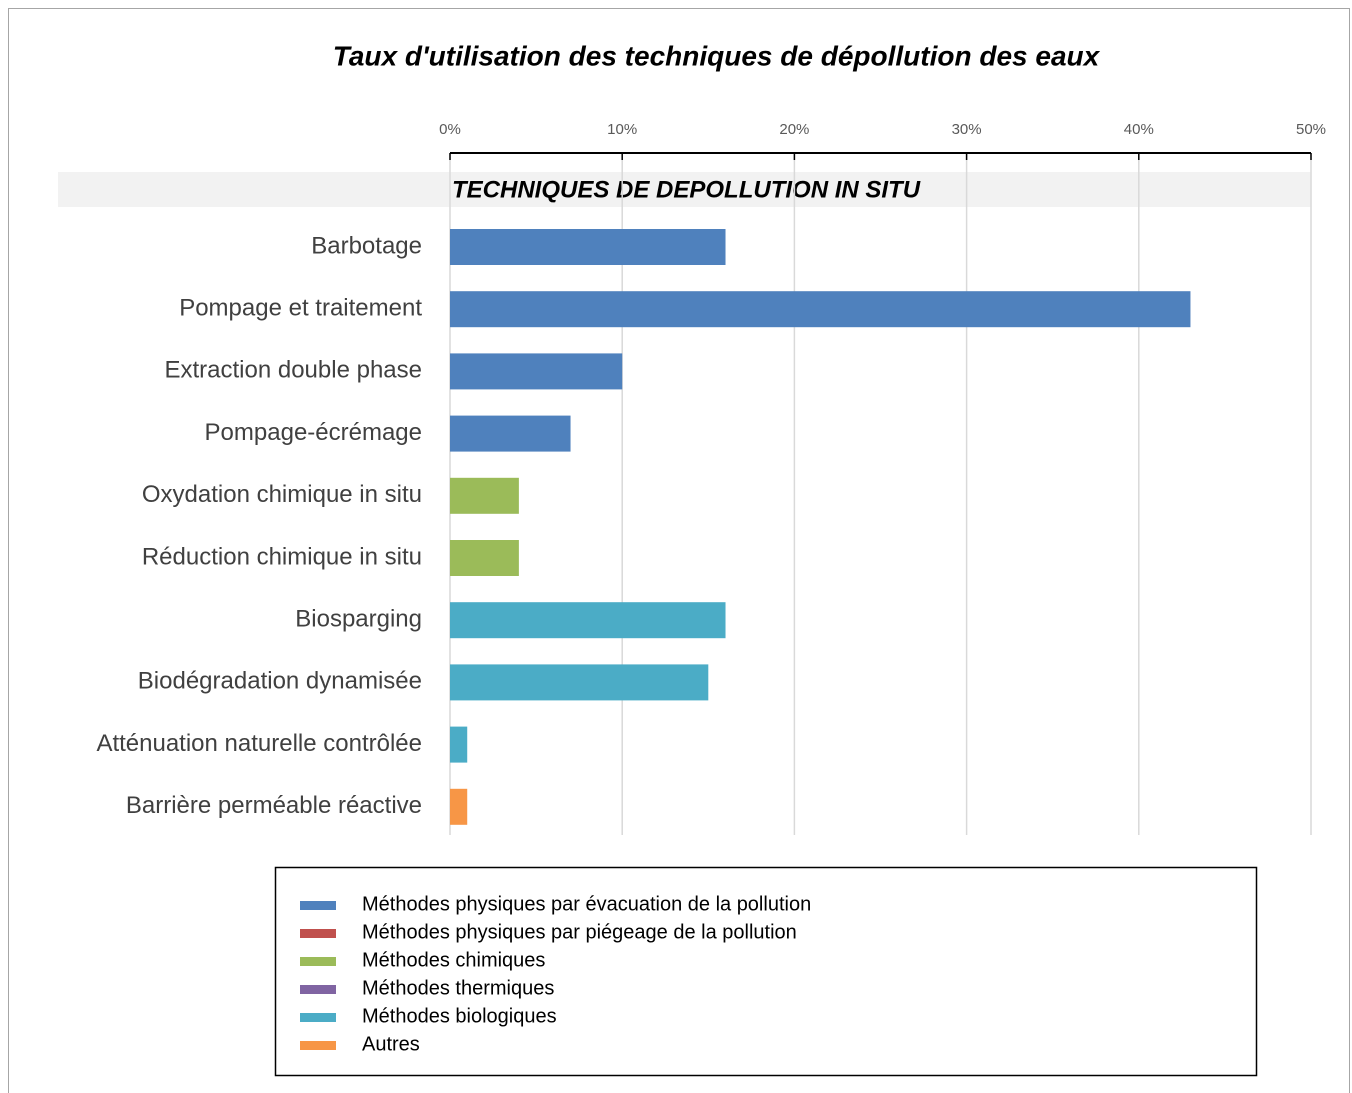  What do you see at coordinates (450, 129) in the screenshot?
I see `x-tick-label: 0%` at bounding box center [450, 129].